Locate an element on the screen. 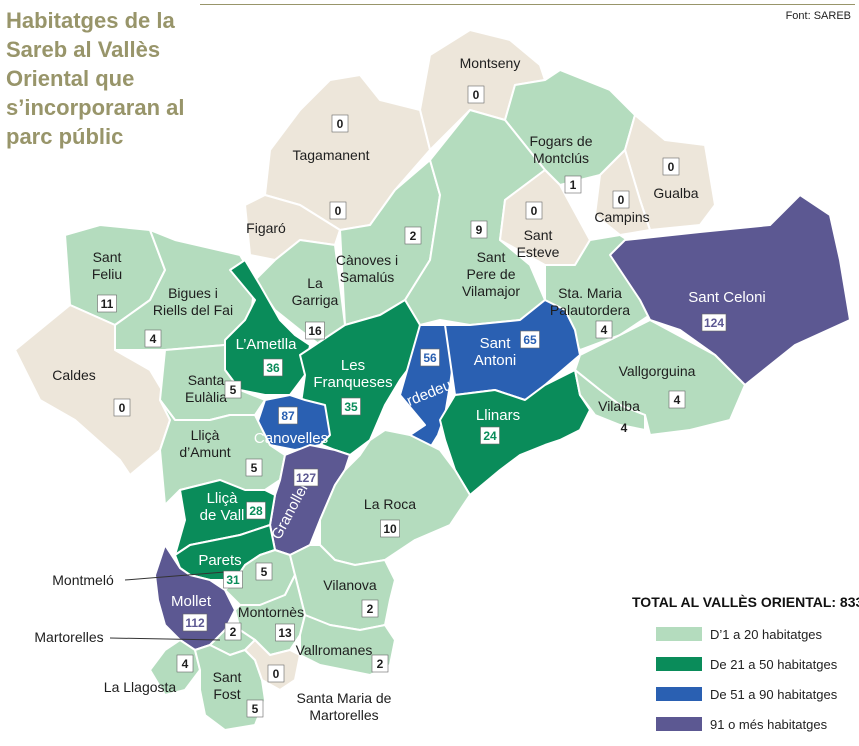 The image size is (859, 746). value-box-cardedeu is located at coordinates (430, 357).